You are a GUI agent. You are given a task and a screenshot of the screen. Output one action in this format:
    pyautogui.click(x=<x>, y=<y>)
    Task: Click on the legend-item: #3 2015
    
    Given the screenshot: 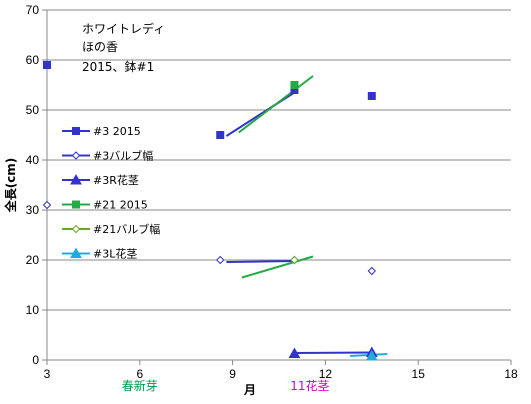 What is the action you would take?
    pyautogui.click(x=101, y=131)
    